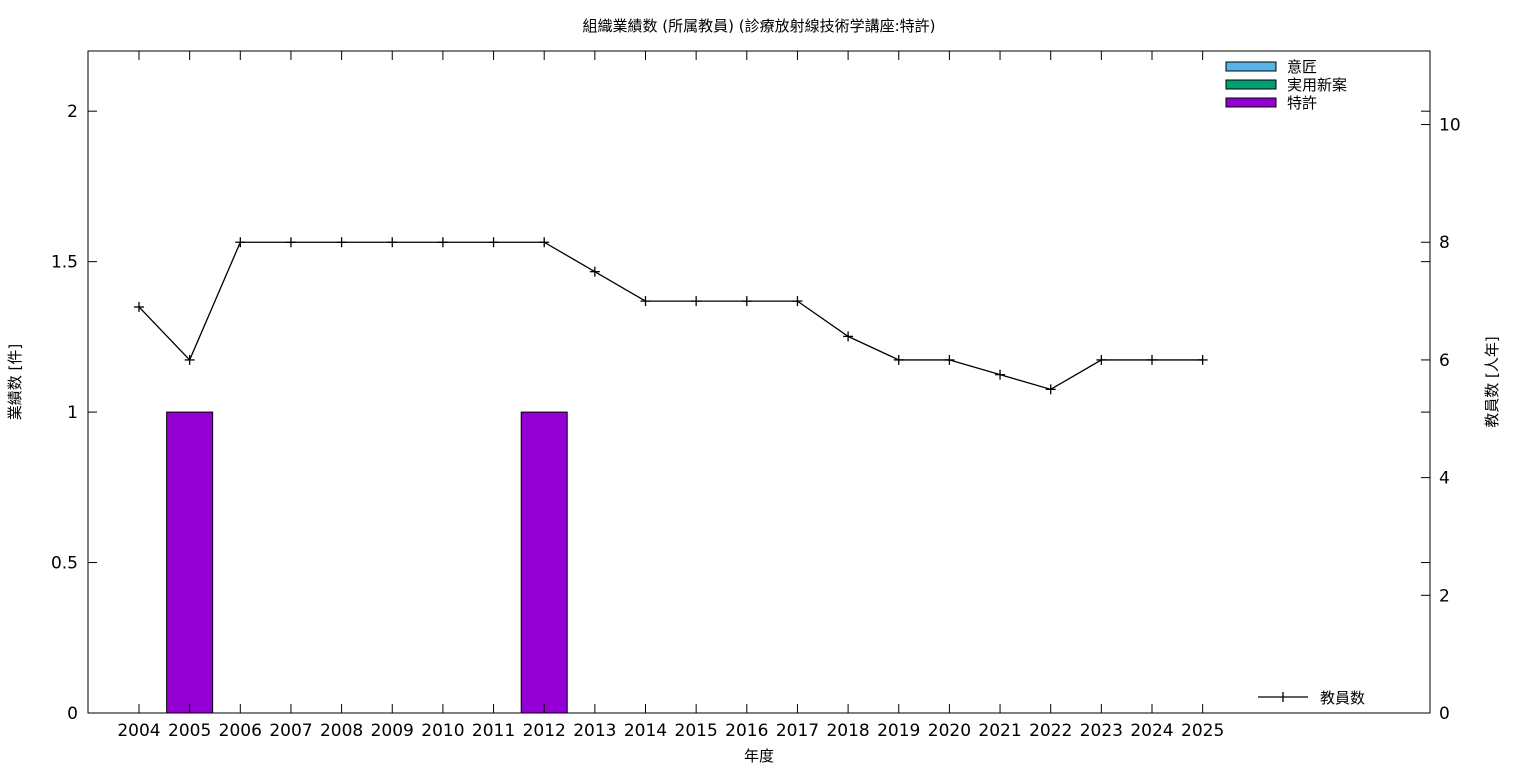 The width and height of the screenshot is (1536, 768). I want to click on bar-group, so click(367, 562).